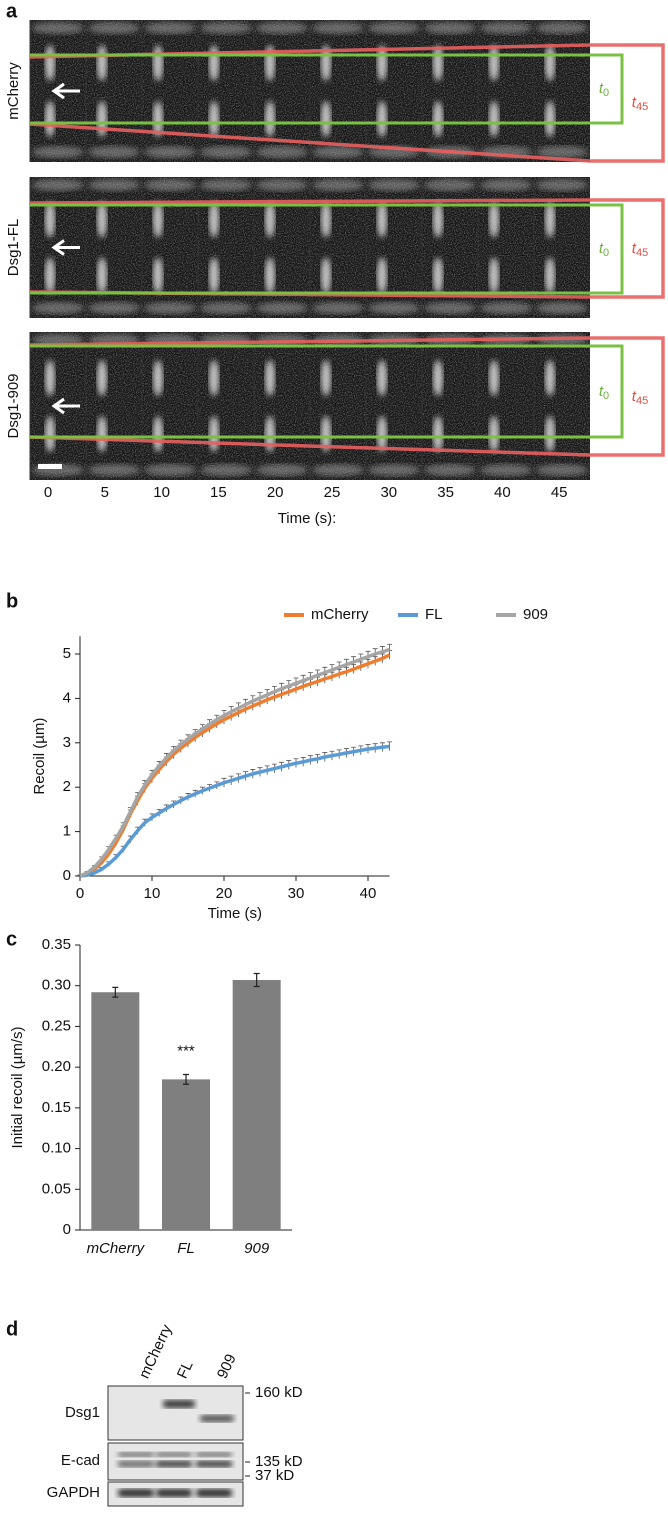 The height and width of the screenshot is (1514, 668). Describe the element at coordinates (347, 103) in the screenshot. I see `red-outline` at that location.